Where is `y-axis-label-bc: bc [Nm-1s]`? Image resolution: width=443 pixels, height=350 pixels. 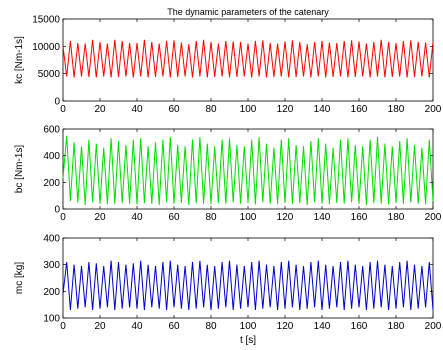
y-axis-label-bc: bc [Nm-1s] is located at coordinates (19, 169).